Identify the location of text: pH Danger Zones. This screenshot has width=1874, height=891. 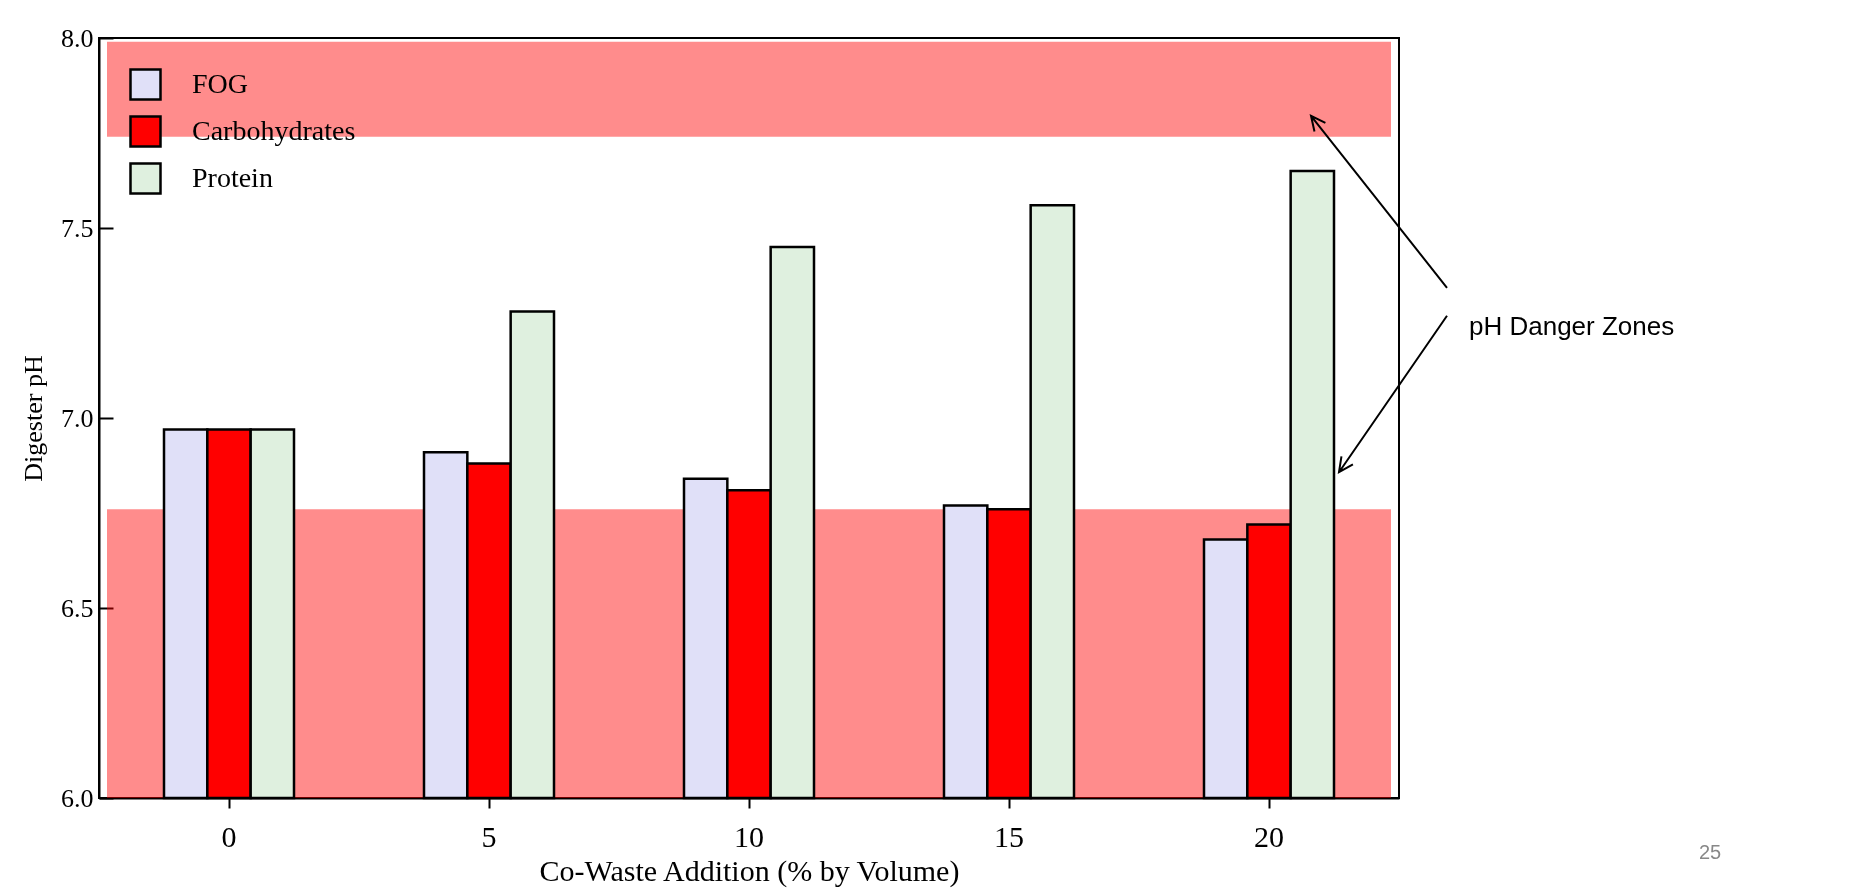
(1572, 325).